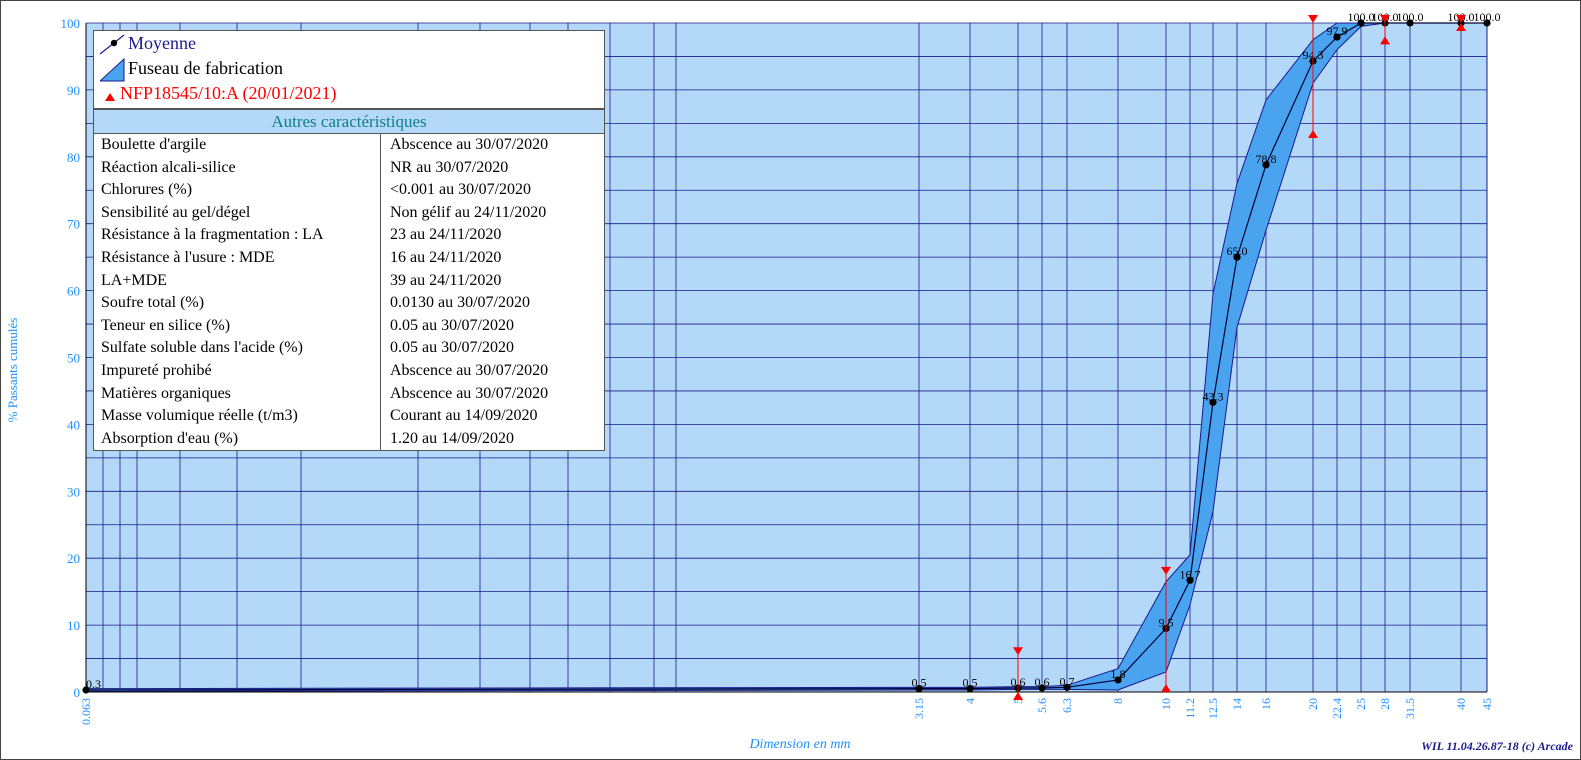 This screenshot has width=1581, height=760. What do you see at coordinates (349, 371) in the screenshot?
I see `table-row: Impureté prohibé Abscence au 30/07/2020` at bounding box center [349, 371].